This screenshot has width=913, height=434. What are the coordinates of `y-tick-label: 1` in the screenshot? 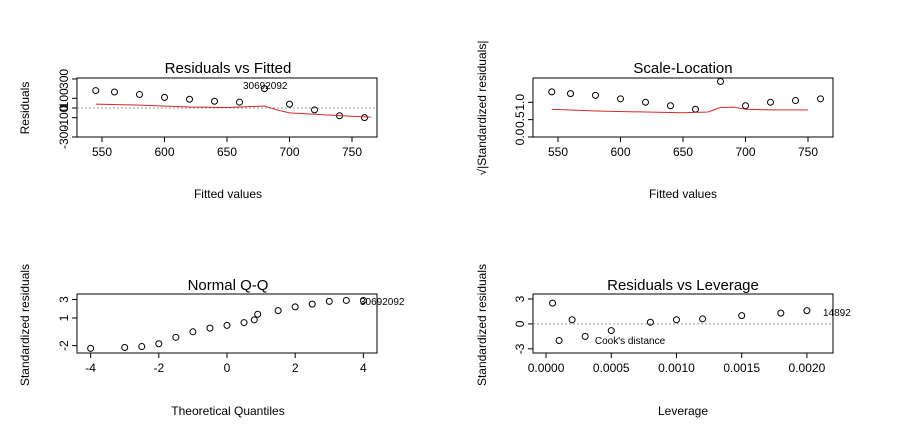 It's located at (64, 317).